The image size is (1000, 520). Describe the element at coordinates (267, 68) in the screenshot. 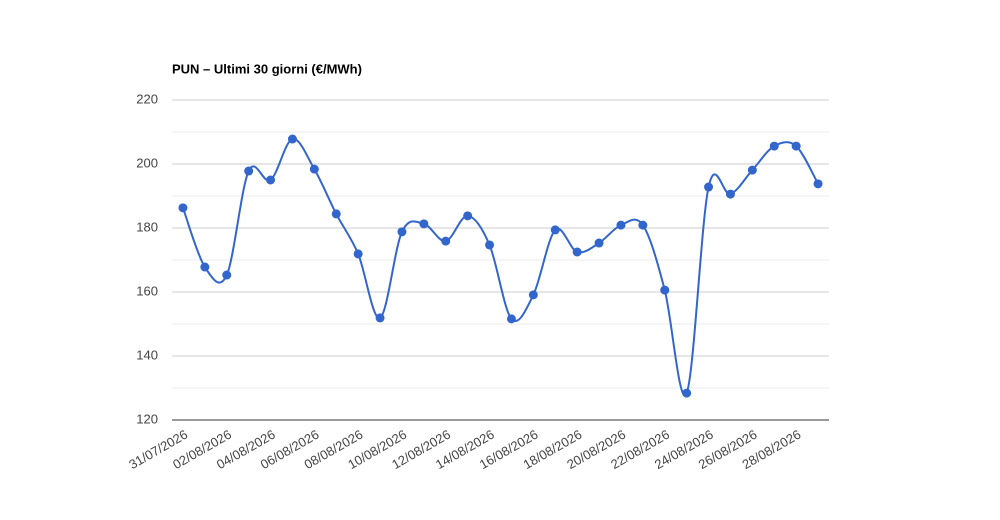

I see `chart-title: PUN – Ultimi 30 giorni (€/MWh)` at that location.